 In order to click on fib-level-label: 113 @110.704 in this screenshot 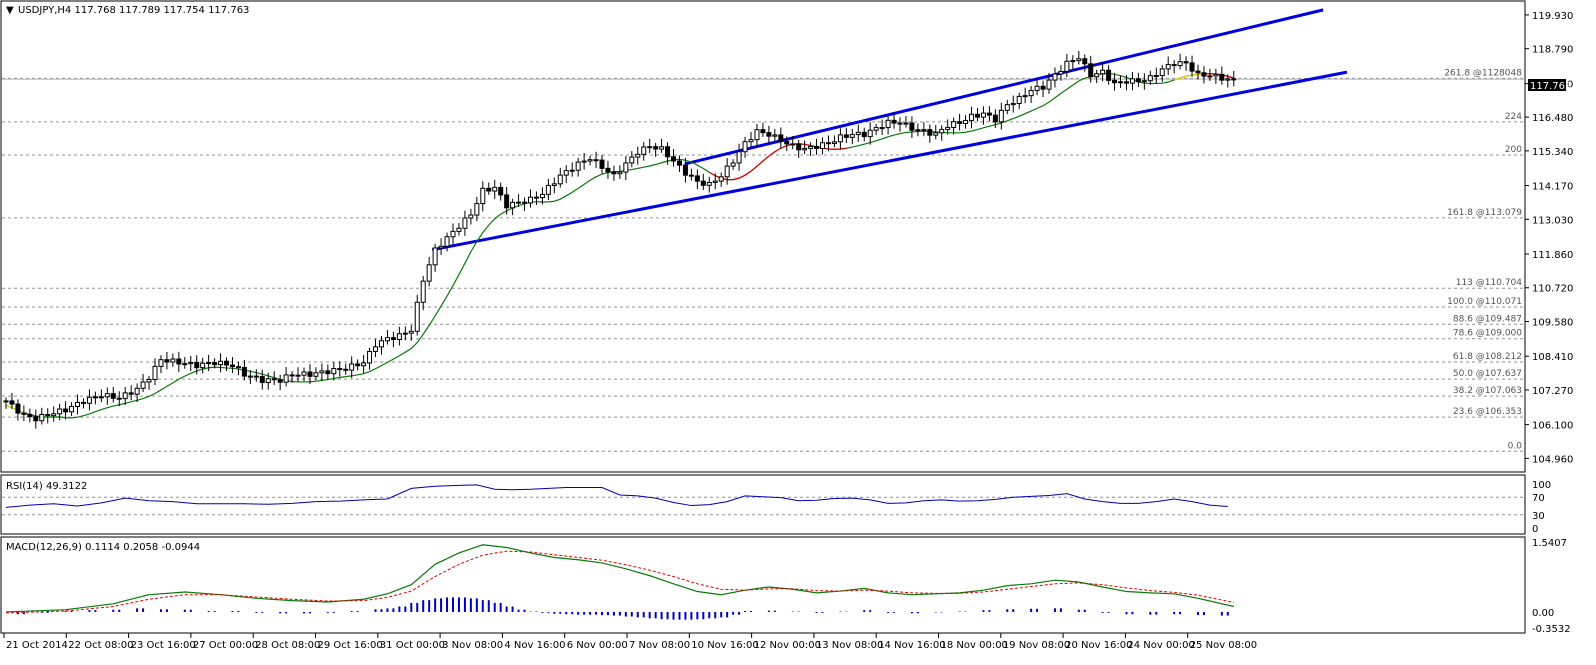, I will do `click(1489, 283)`.